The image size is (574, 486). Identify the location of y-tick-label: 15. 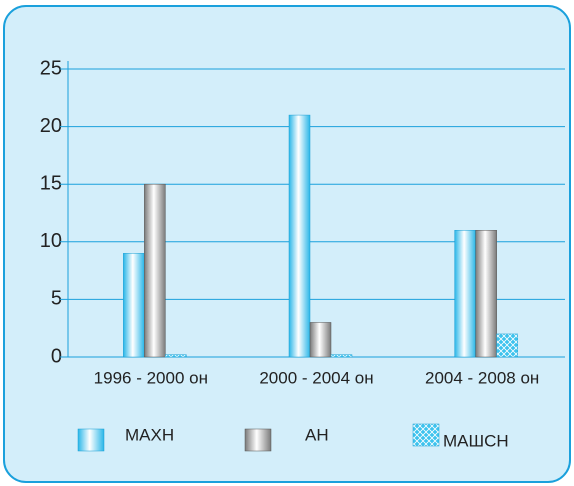
(51, 183).